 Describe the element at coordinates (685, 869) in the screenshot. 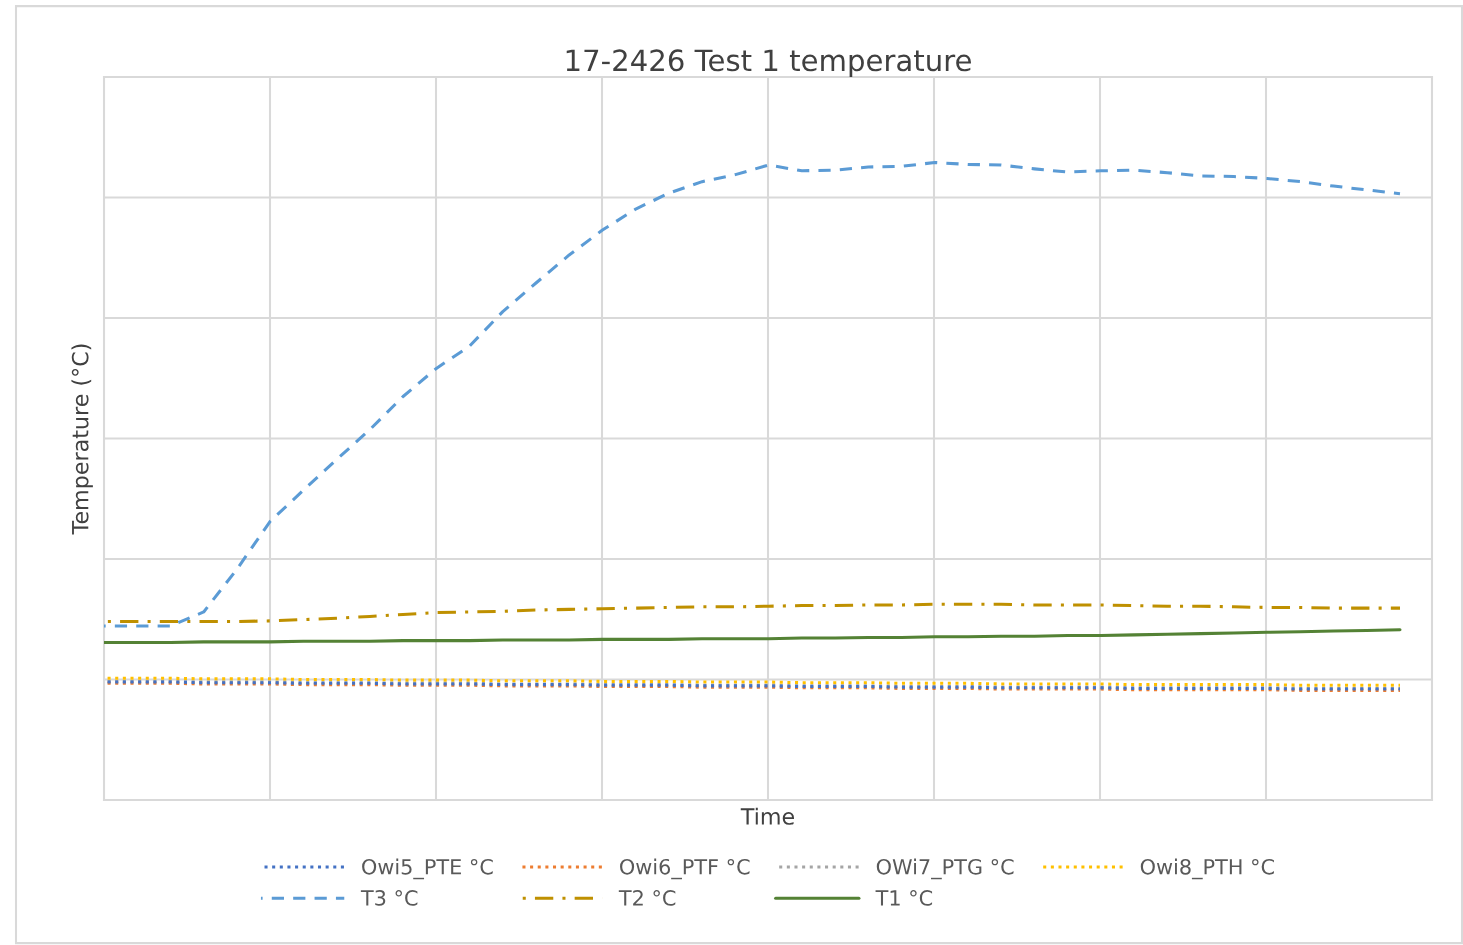

I see `legend-label: Owi6_PTF °C` at that location.